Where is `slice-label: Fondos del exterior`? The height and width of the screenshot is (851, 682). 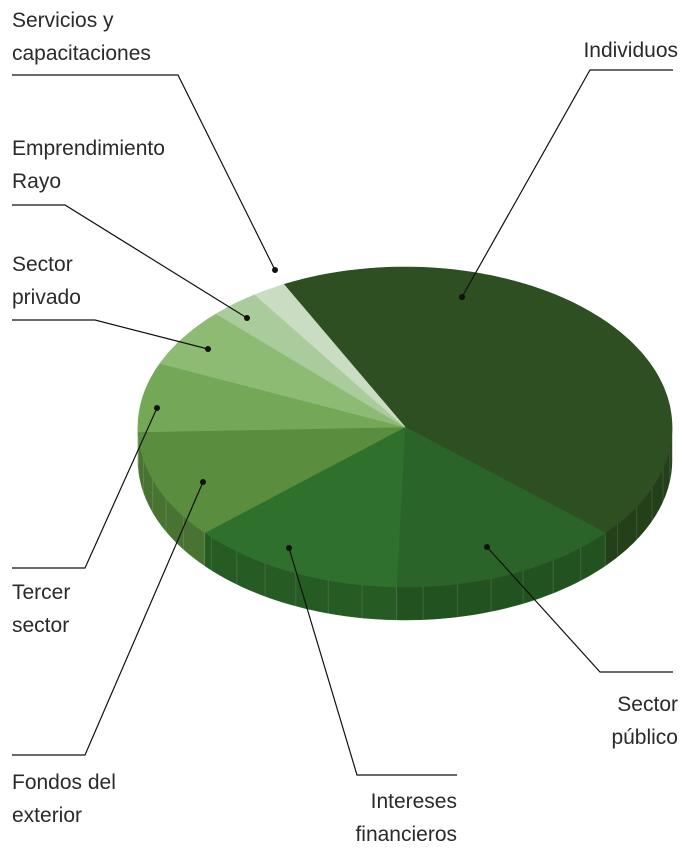
slice-label: Fondos del exterior is located at coordinates (87, 799).